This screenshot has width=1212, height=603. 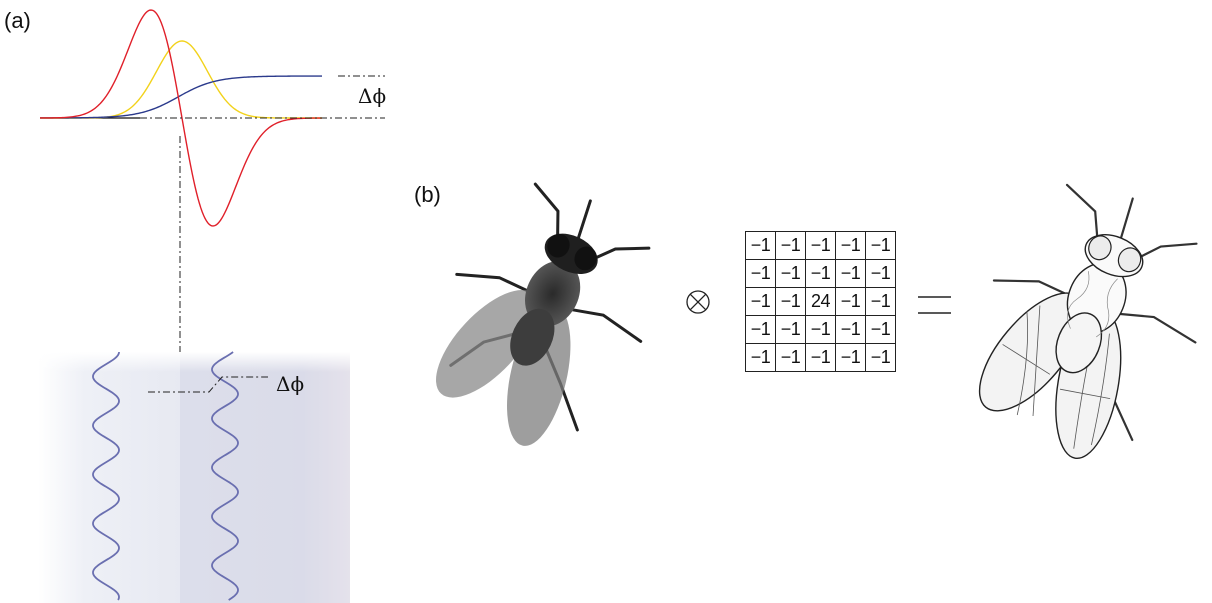 What do you see at coordinates (698, 302) in the screenshot?
I see `convolution-operator` at bounding box center [698, 302].